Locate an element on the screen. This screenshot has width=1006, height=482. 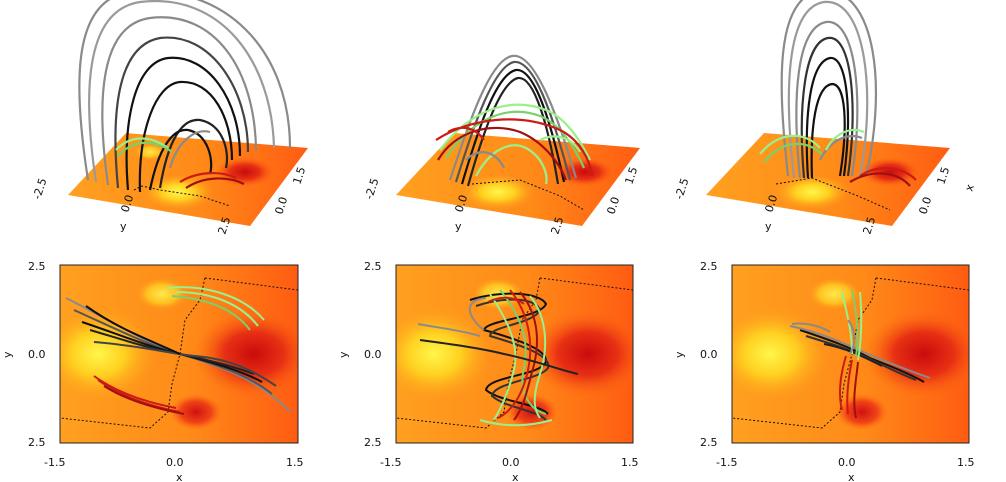
top-panel-1-tick-left-2: 0.0 is located at coordinates (127, 203).